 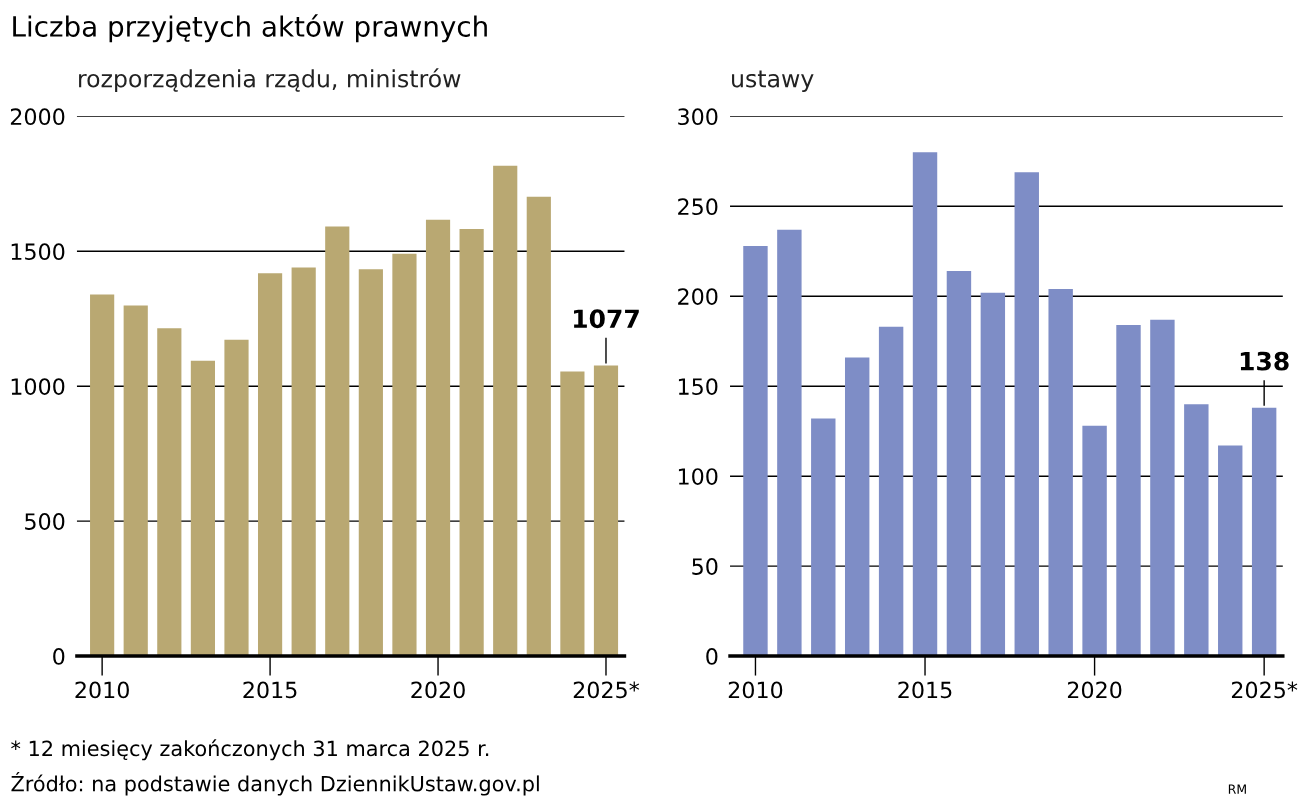 I want to click on y-tick-label: 2000, so click(x=37, y=117).